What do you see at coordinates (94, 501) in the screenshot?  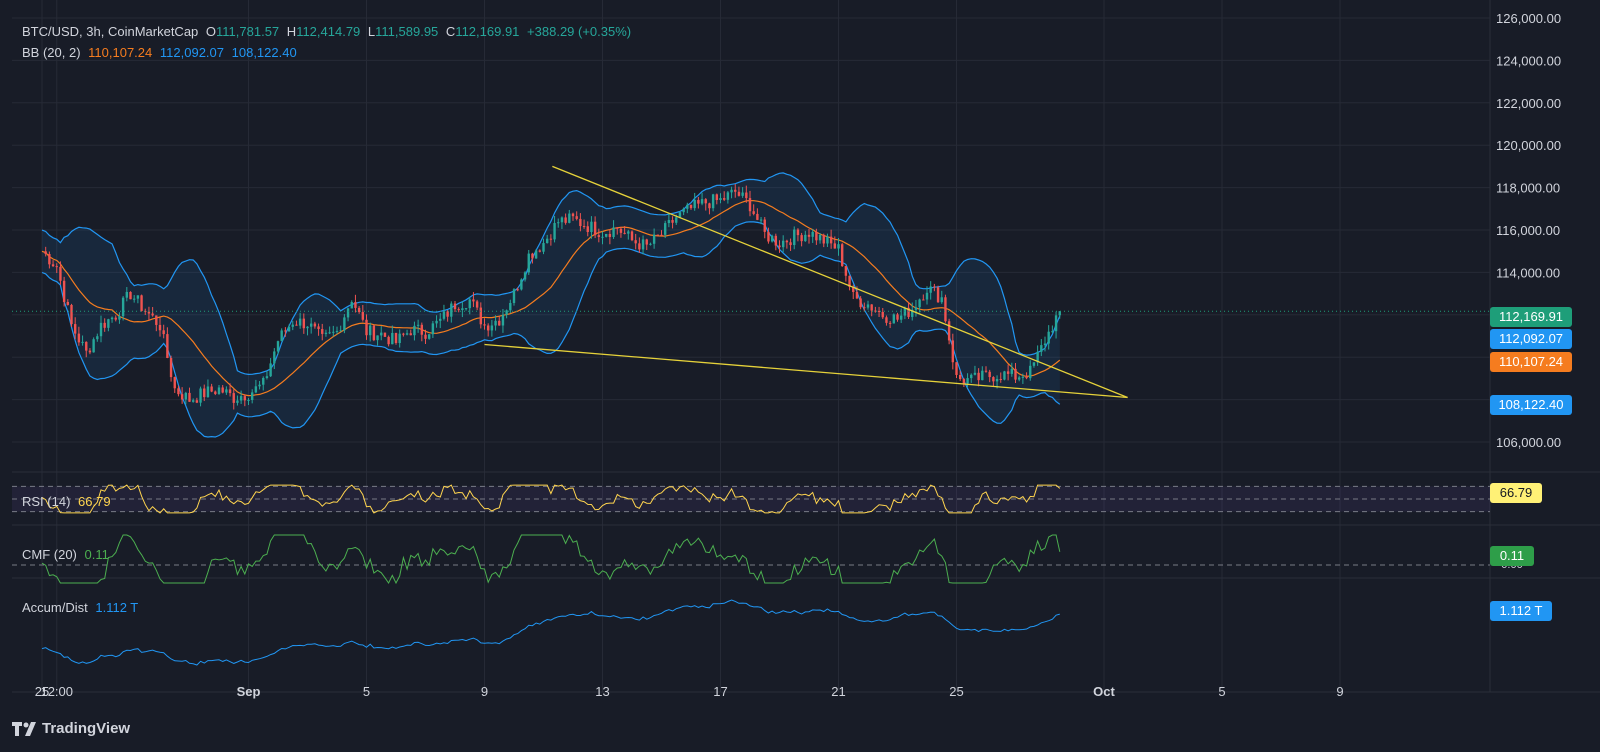 I see `rsi-value: 66.79` at bounding box center [94, 501].